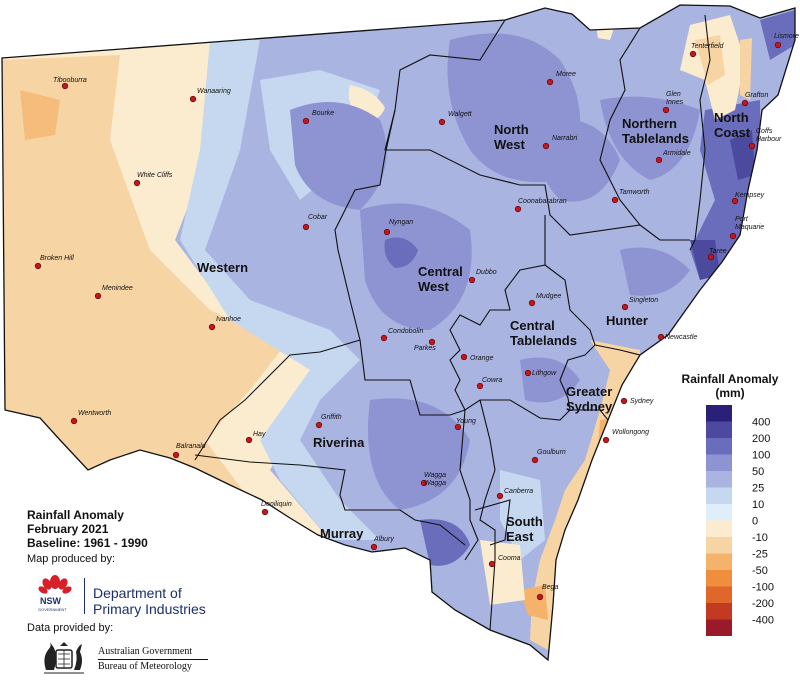 This screenshot has width=800, height=680. I want to click on town-label: Nyngan, so click(401, 222).